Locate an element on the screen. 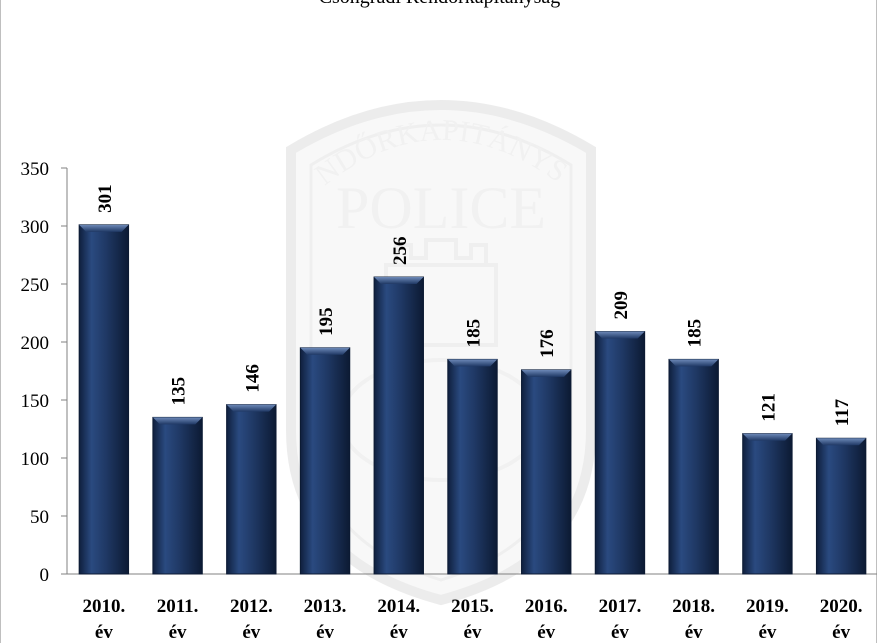 The image size is (877, 643). data-label: 146 is located at coordinates (252, 378).